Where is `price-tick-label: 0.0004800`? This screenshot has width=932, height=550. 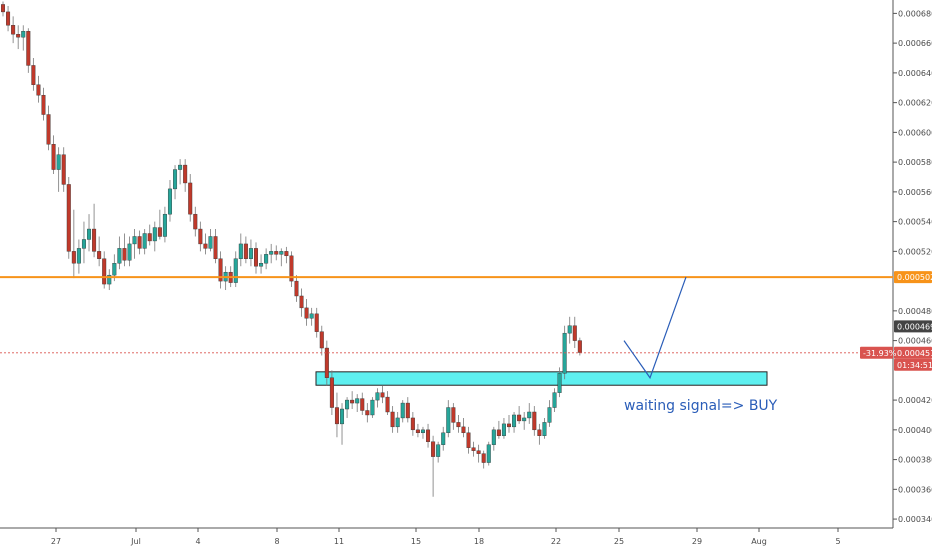 price-tick-label: 0.0004800 is located at coordinates (915, 311).